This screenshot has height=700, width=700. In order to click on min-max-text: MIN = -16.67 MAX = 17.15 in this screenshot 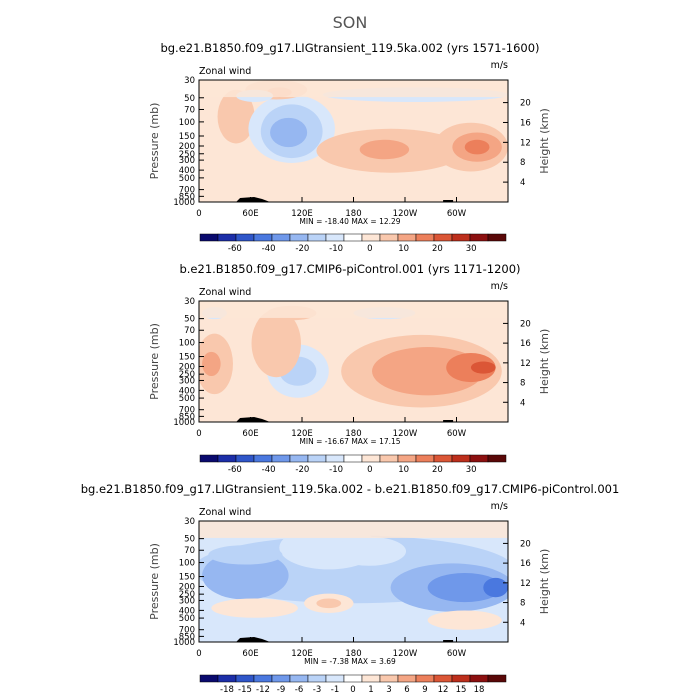, I will do `click(349, 441)`.